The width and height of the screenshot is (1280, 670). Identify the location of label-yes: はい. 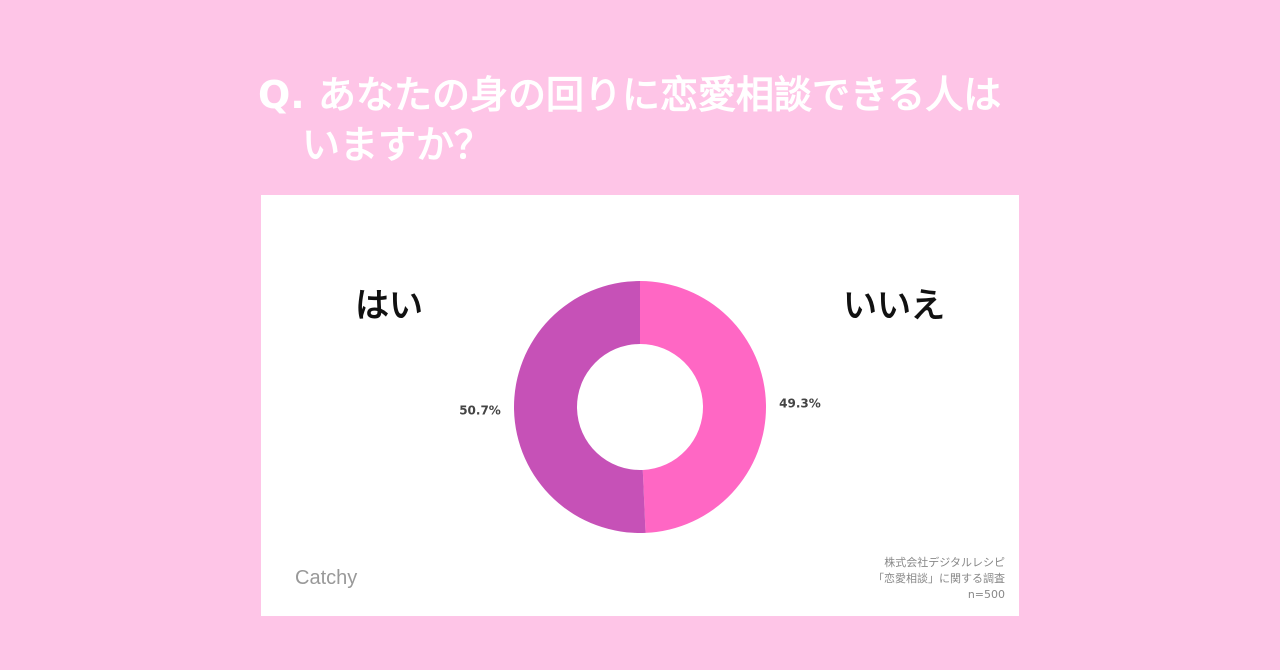
(389, 306).